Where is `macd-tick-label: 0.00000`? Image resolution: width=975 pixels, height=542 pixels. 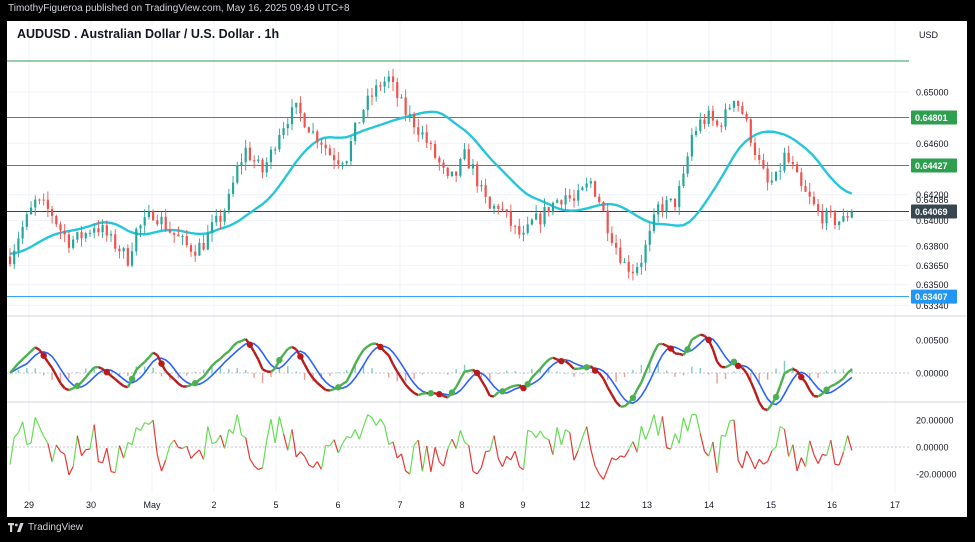 macd-tick-label: 0.00000 is located at coordinates (932, 374).